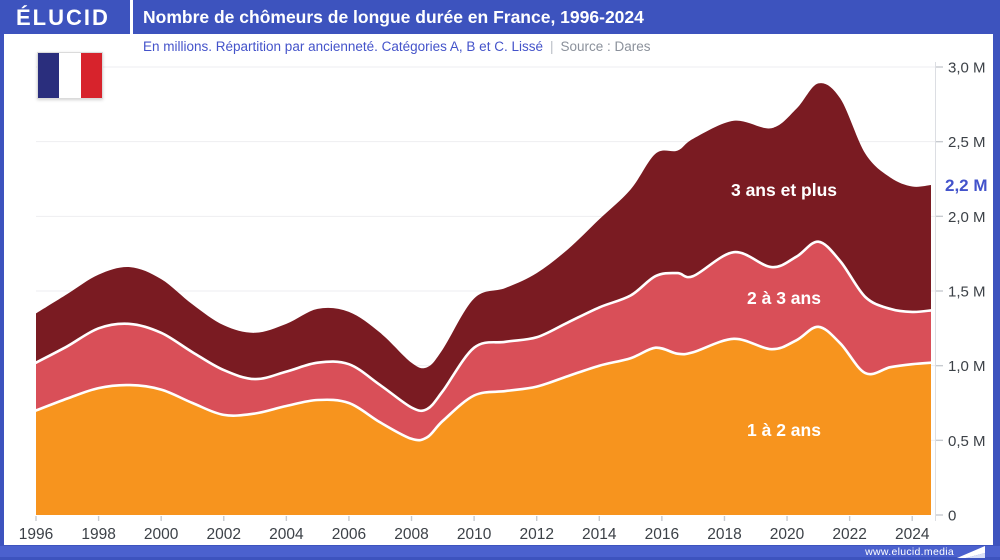 This screenshot has height=560, width=1000. What do you see at coordinates (599, 534) in the screenshot?
I see `x-tick-label: 2014` at bounding box center [599, 534].